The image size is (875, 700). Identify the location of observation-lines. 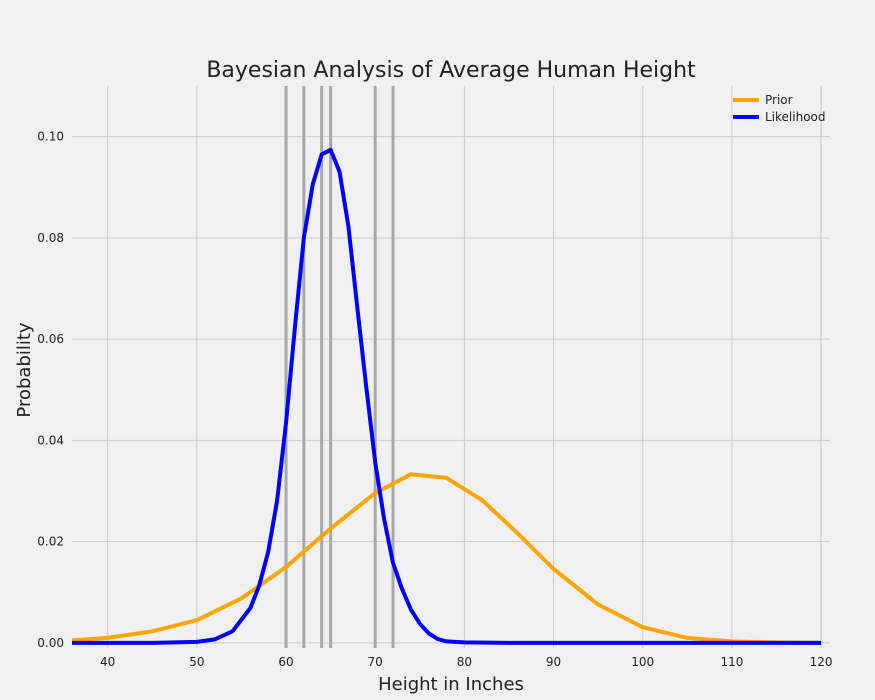
(339, 367).